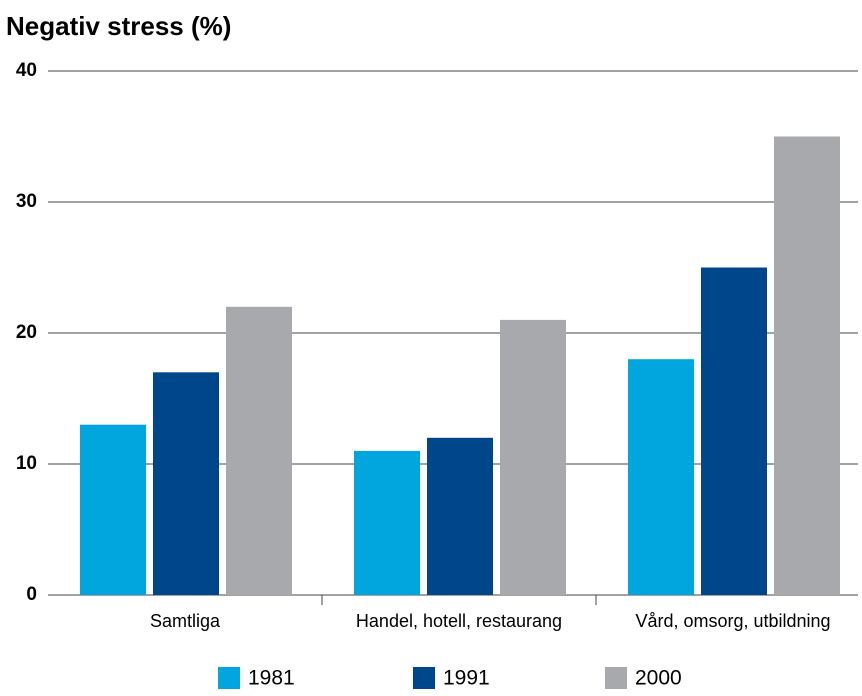  What do you see at coordinates (185, 621) in the screenshot?
I see `x-tick-label: Samtliga` at bounding box center [185, 621].